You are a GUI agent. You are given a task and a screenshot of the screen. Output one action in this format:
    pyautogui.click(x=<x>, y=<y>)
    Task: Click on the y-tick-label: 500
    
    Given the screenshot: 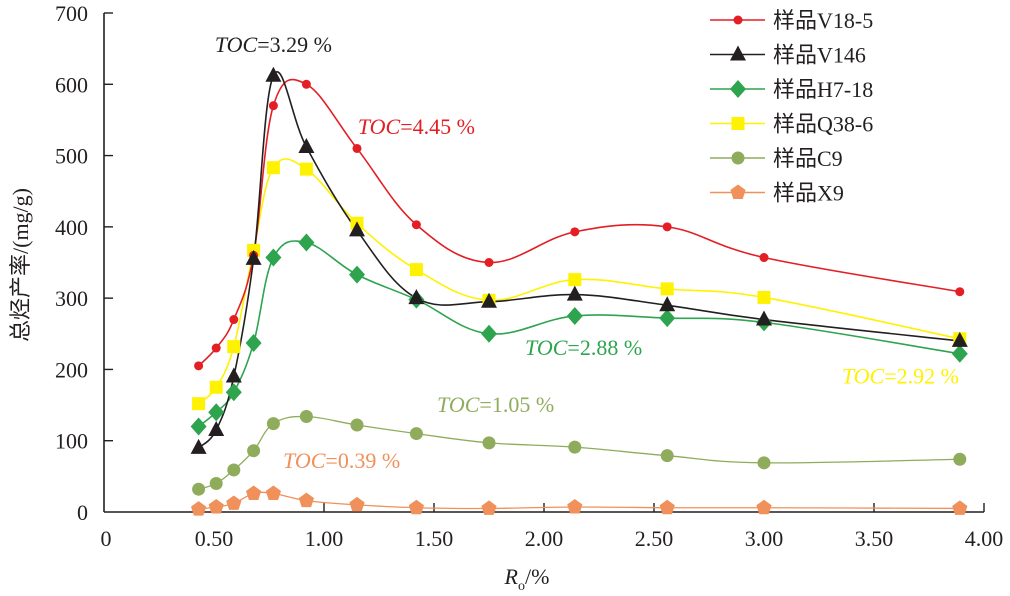 What is the action you would take?
    pyautogui.click(x=71, y=156)
    